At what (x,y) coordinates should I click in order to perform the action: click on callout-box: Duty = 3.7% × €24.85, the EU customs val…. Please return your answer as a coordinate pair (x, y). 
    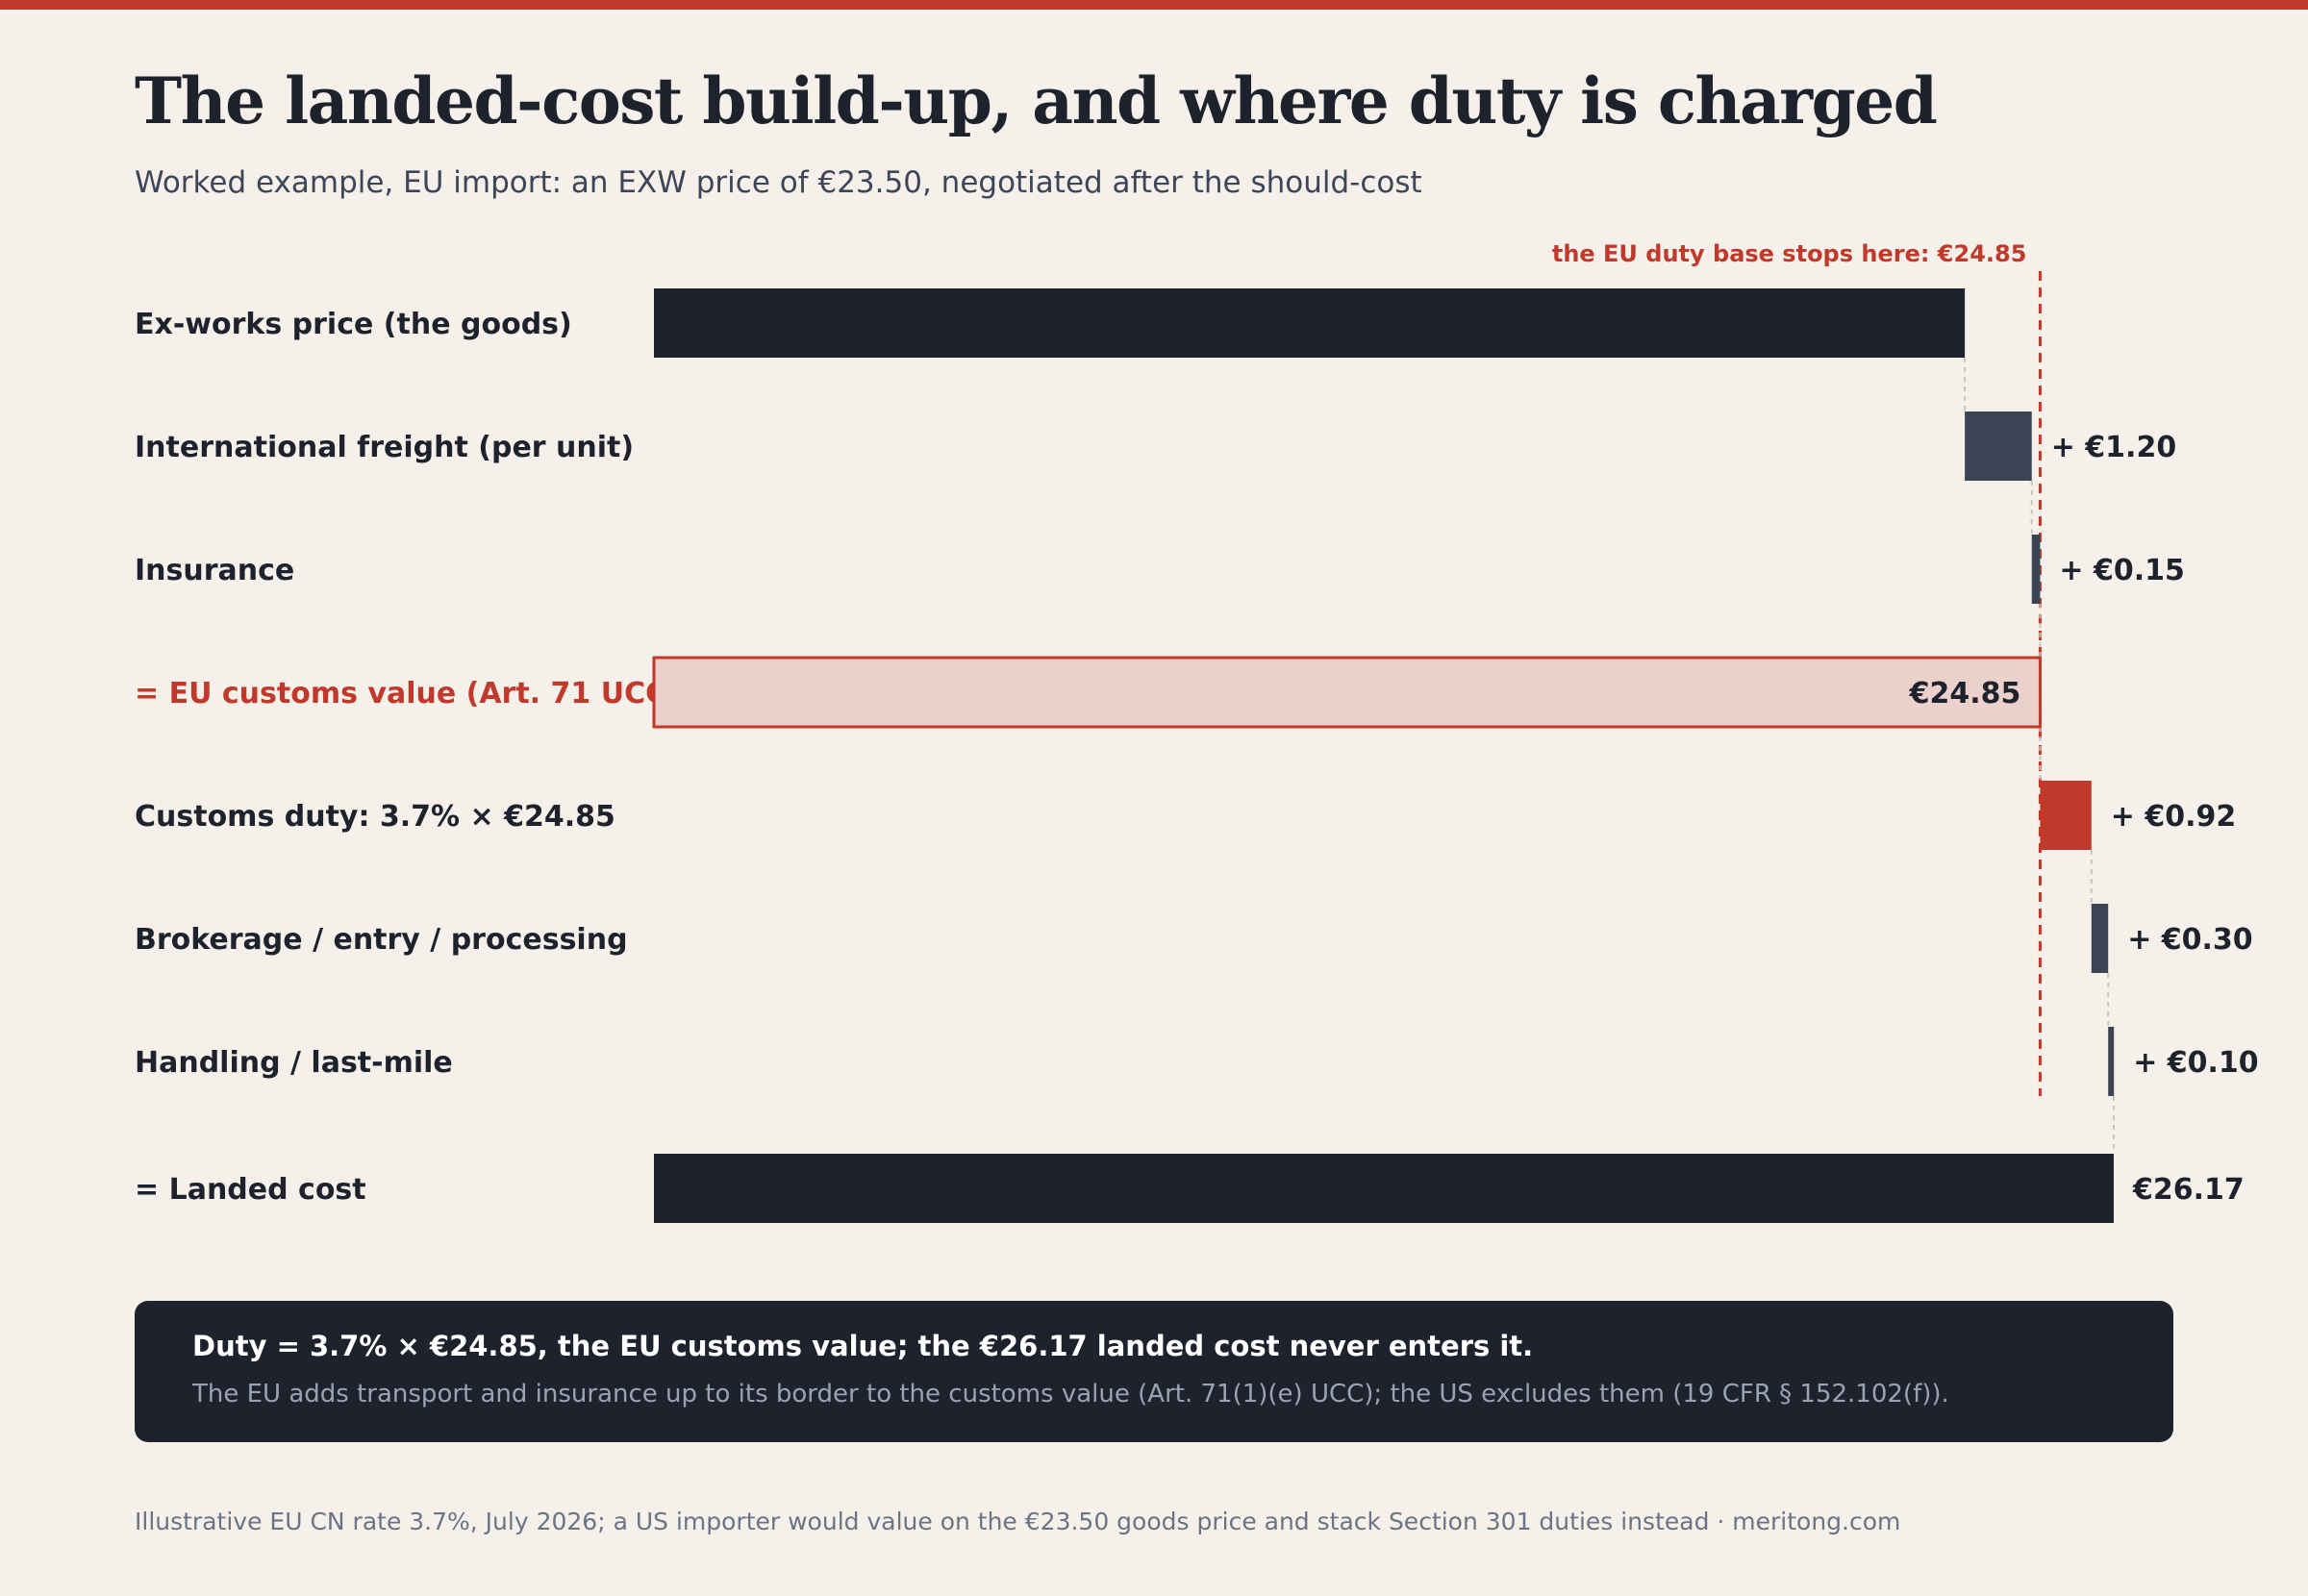
    Looking at the image, I should click on (1154, 1371).